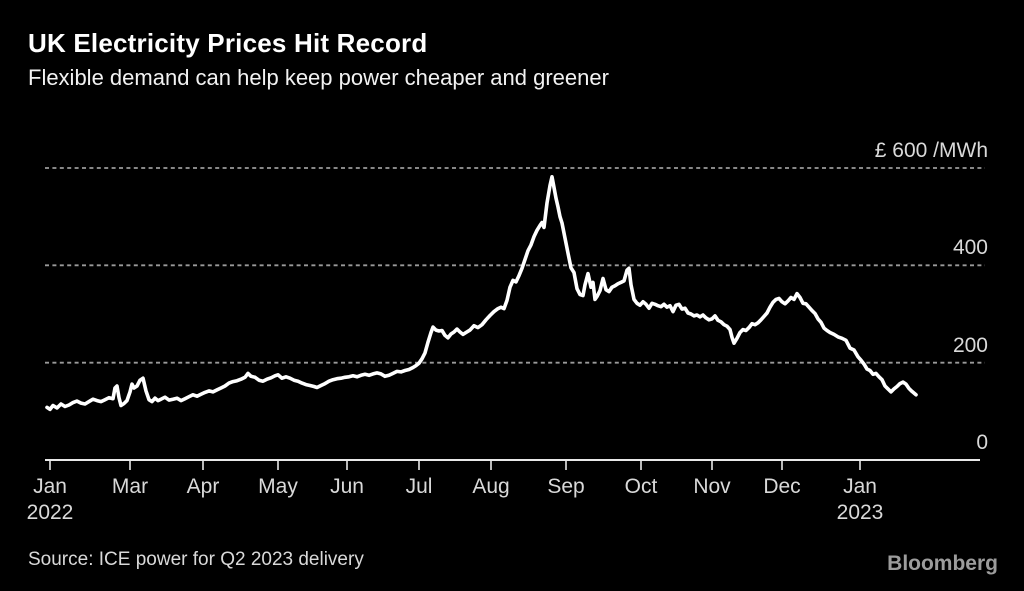  I want to click on y-axis-label-400: 400, so click(970, 248).